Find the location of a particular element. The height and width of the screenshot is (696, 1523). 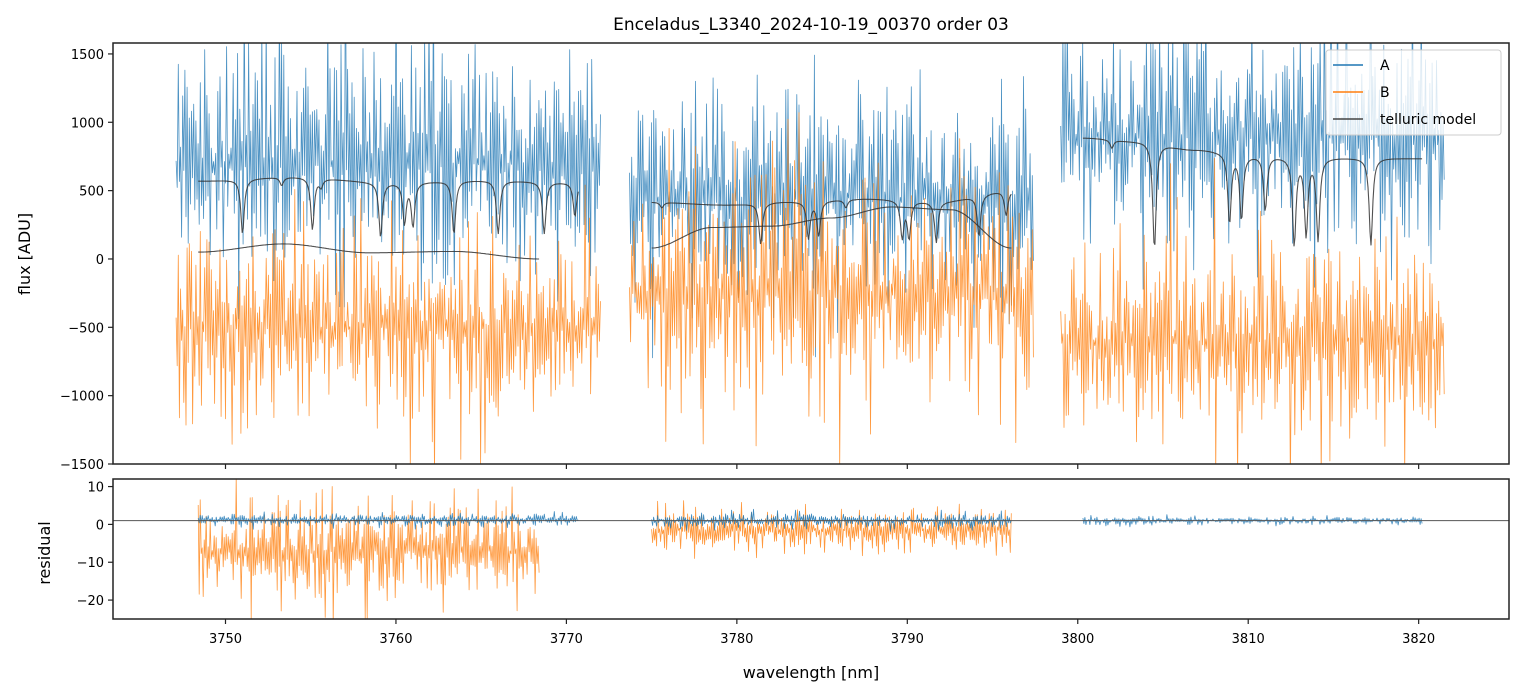

flux-y-ticks: −1500 −1000 −500 0 500 1000 1500 is located at coordinates (86, 260).